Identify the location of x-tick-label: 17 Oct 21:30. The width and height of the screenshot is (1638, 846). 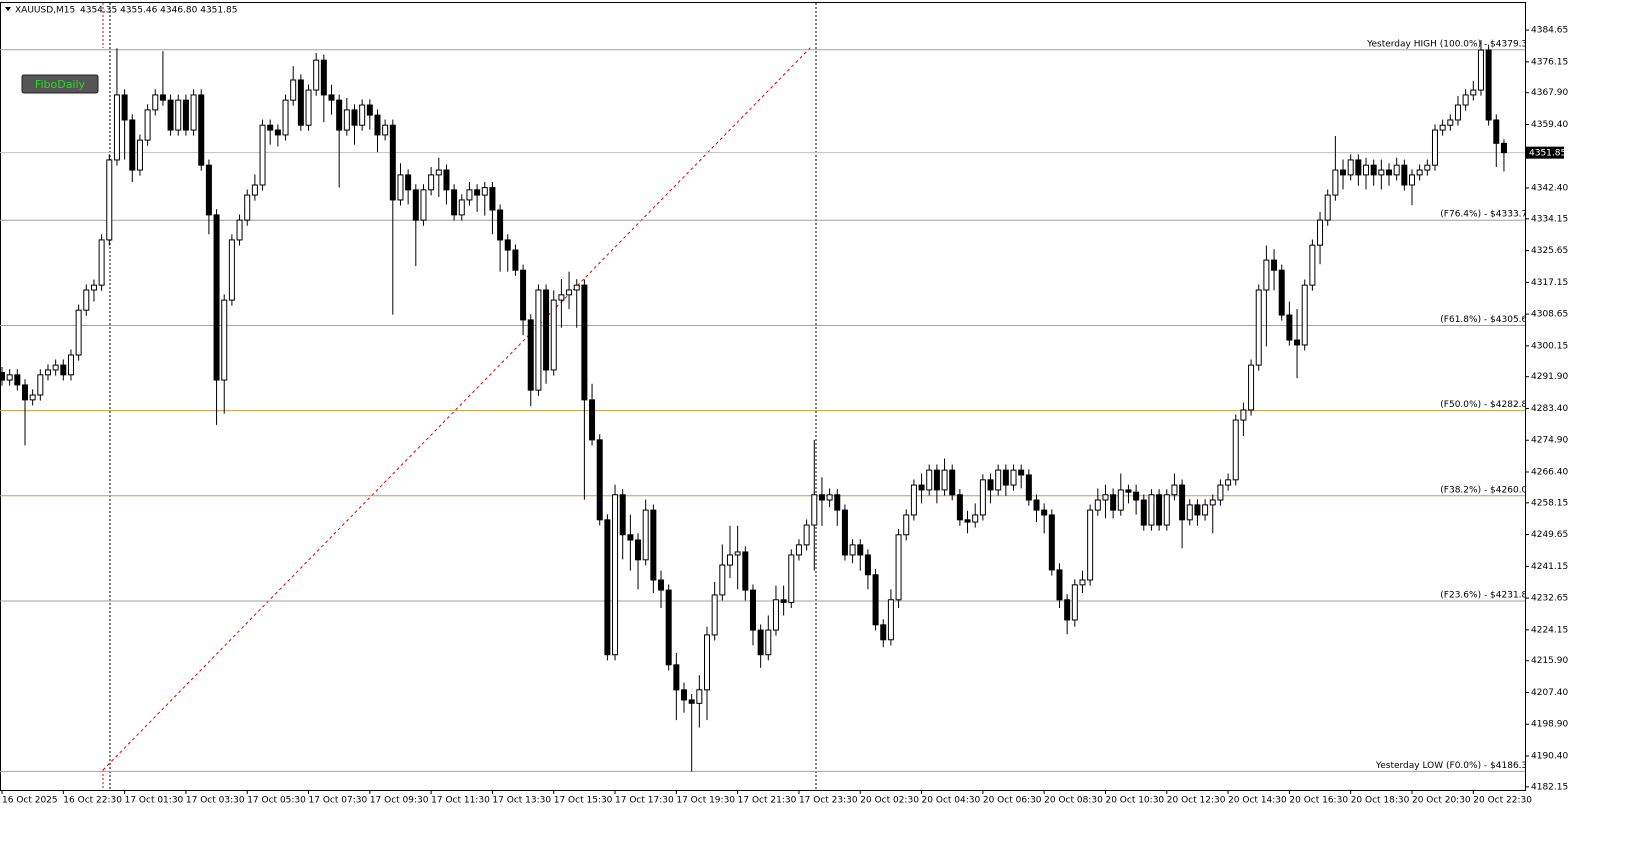
(767, 801).